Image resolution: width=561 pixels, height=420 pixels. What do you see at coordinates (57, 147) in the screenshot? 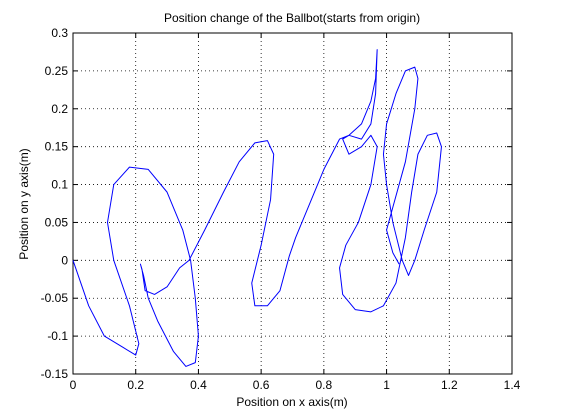
I see `y-tick-label: 0.15` at bounding box center [57, 147].